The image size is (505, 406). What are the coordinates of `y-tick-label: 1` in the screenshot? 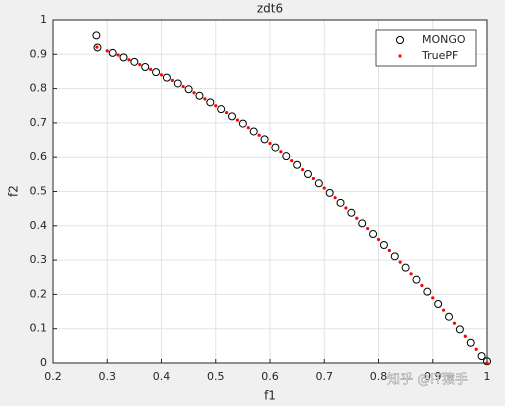 It's located at (43, 19).